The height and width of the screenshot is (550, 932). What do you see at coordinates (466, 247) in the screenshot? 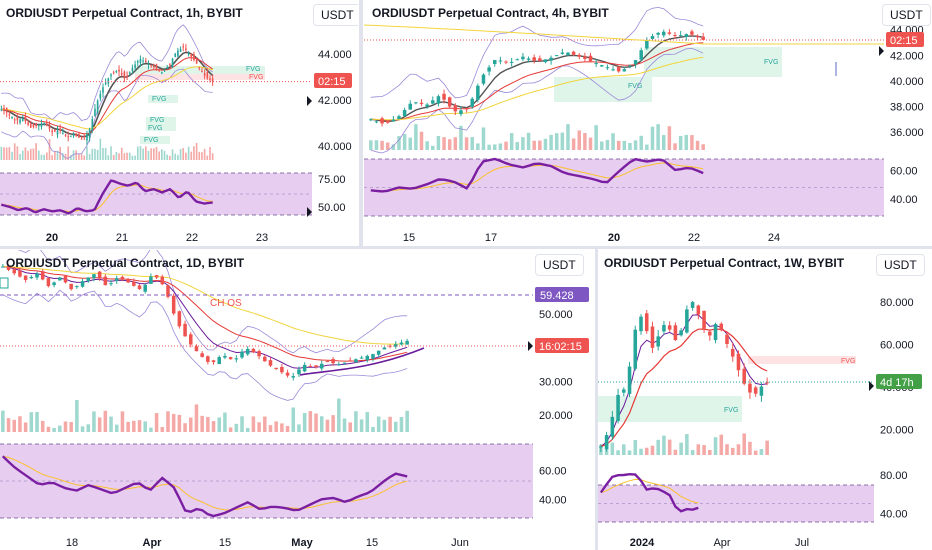
I see `pane-divider-horizontal` at bounding box center [466, 247].